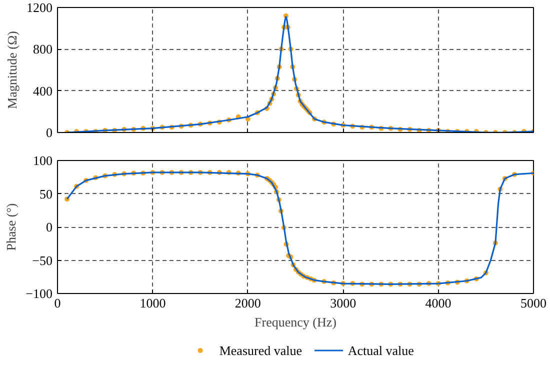  I want to click on y-tick-label: 400, so click(42, 90).